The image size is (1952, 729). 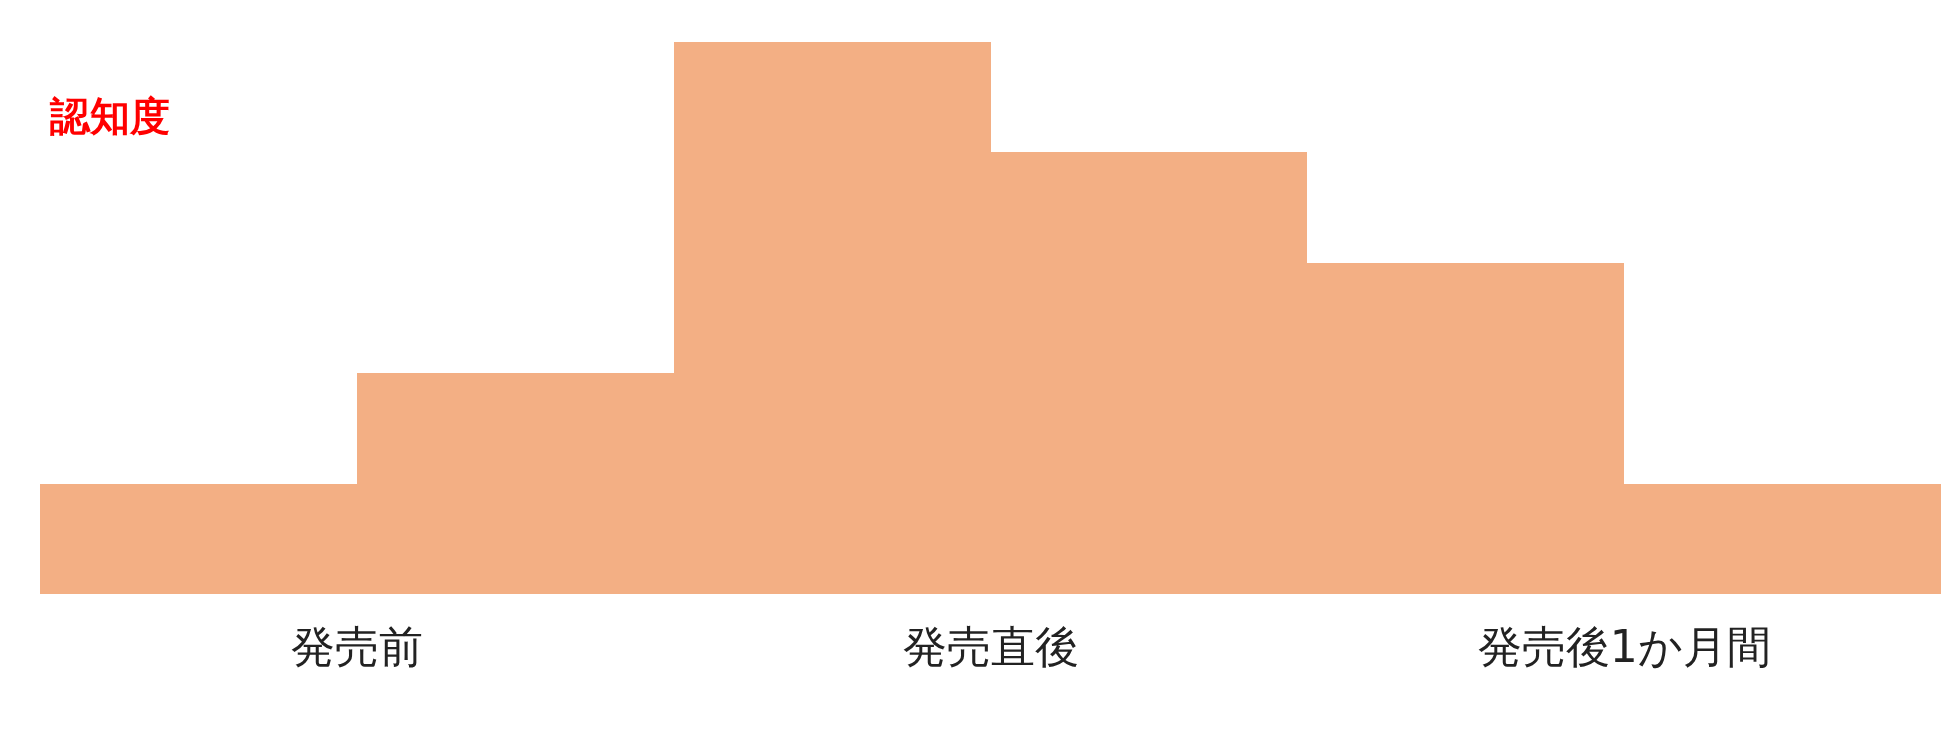 What do you see at coordinates (990, 646) in the screenshot?
I see `x-tick-label: 発売直後` at bounding box center [990, 646].